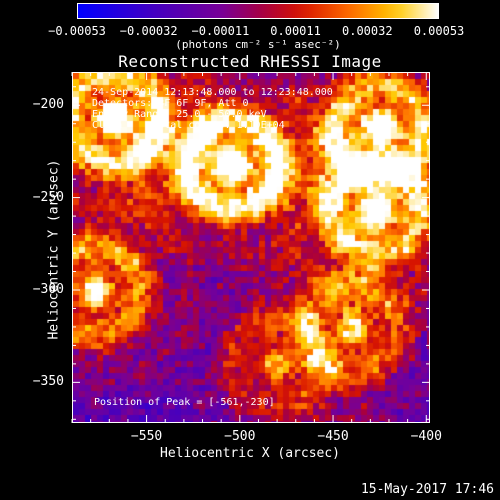 The height and width of the screenshot is (500, 500). Describe the element at coordinates (48, 289) in the screenshot. I see `y-tick-label: −300` at that location.